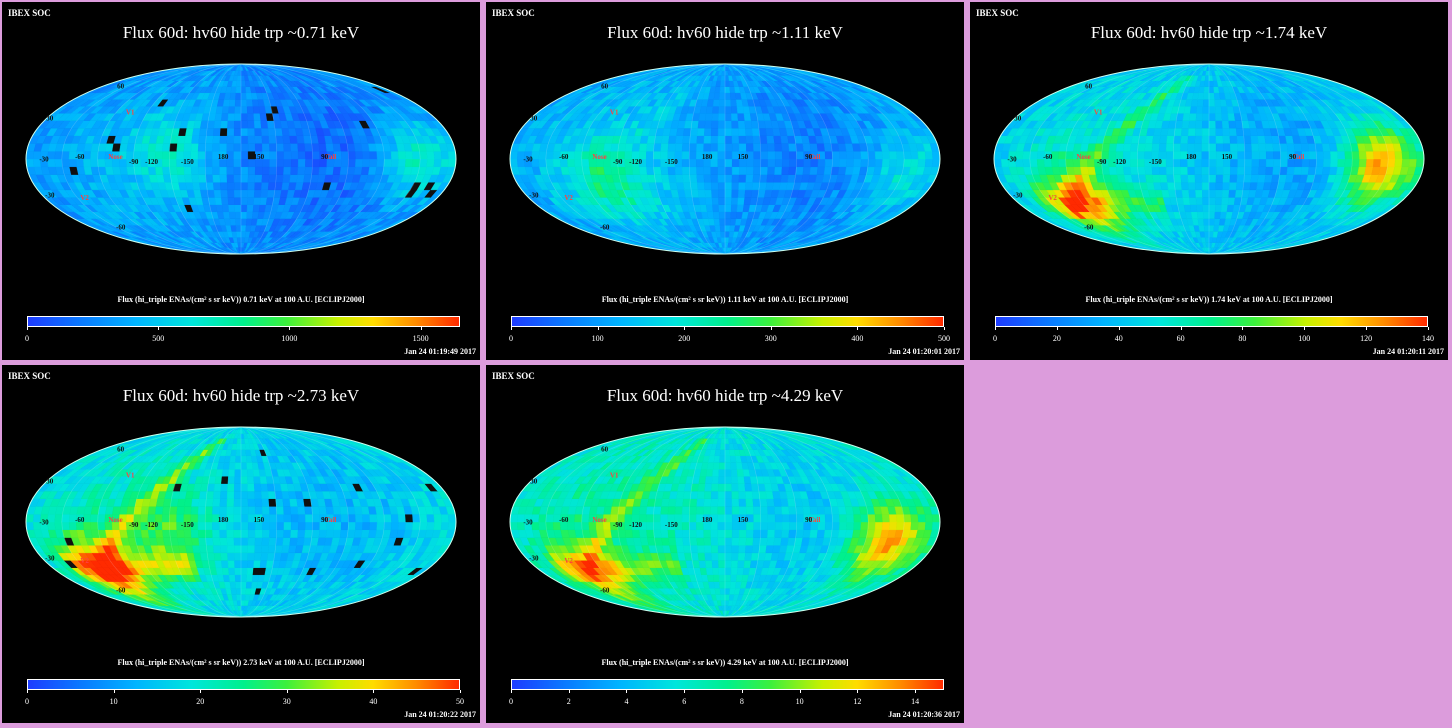 The image size is (1452, 728). Describe the element at coordinates (1209, 32) in the screenshot. I see `chart-title: Flux 60d: hv60 hide trp ~1.74 keV` at that location.